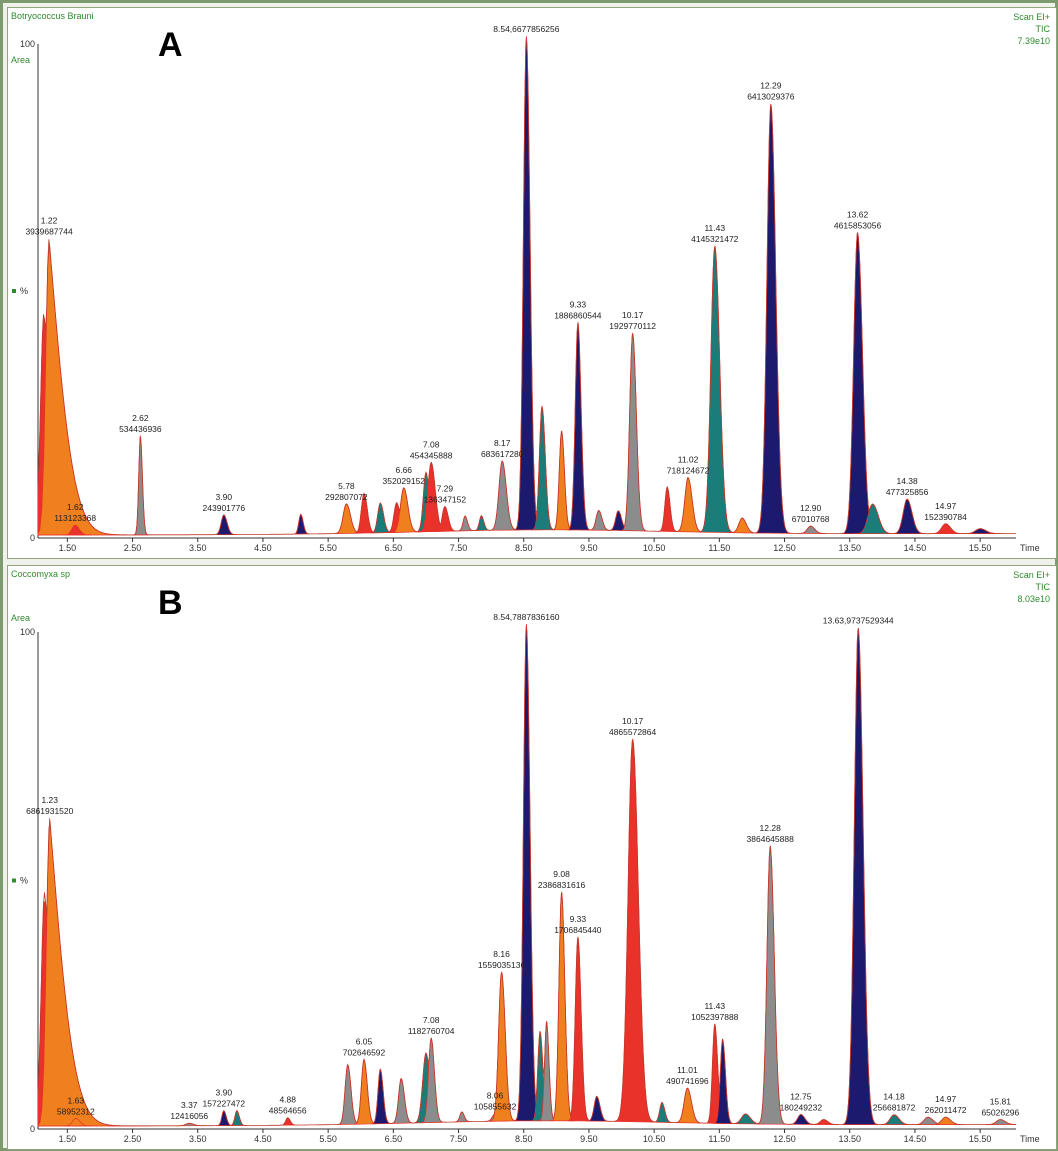 This screenshot has width=1058, height=1151. What do you see at coordinates (526, 29) in the screenshot?
I see `peak-label: 8.54,6677856256` at bounding box center [526, 29].